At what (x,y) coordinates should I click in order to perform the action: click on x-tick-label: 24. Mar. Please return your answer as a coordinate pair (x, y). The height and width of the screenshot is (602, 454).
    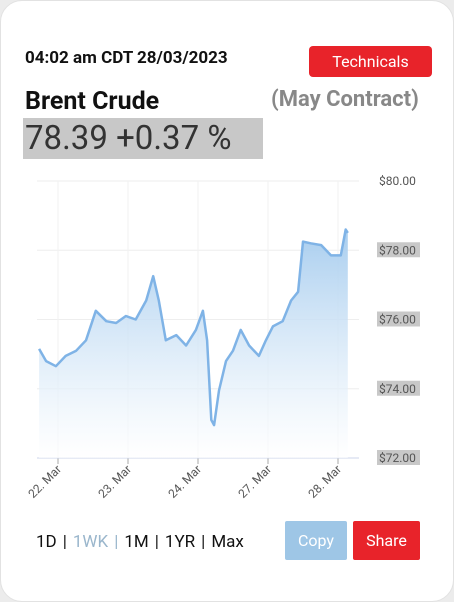
    Looking at the image, I should click on (184, 481).